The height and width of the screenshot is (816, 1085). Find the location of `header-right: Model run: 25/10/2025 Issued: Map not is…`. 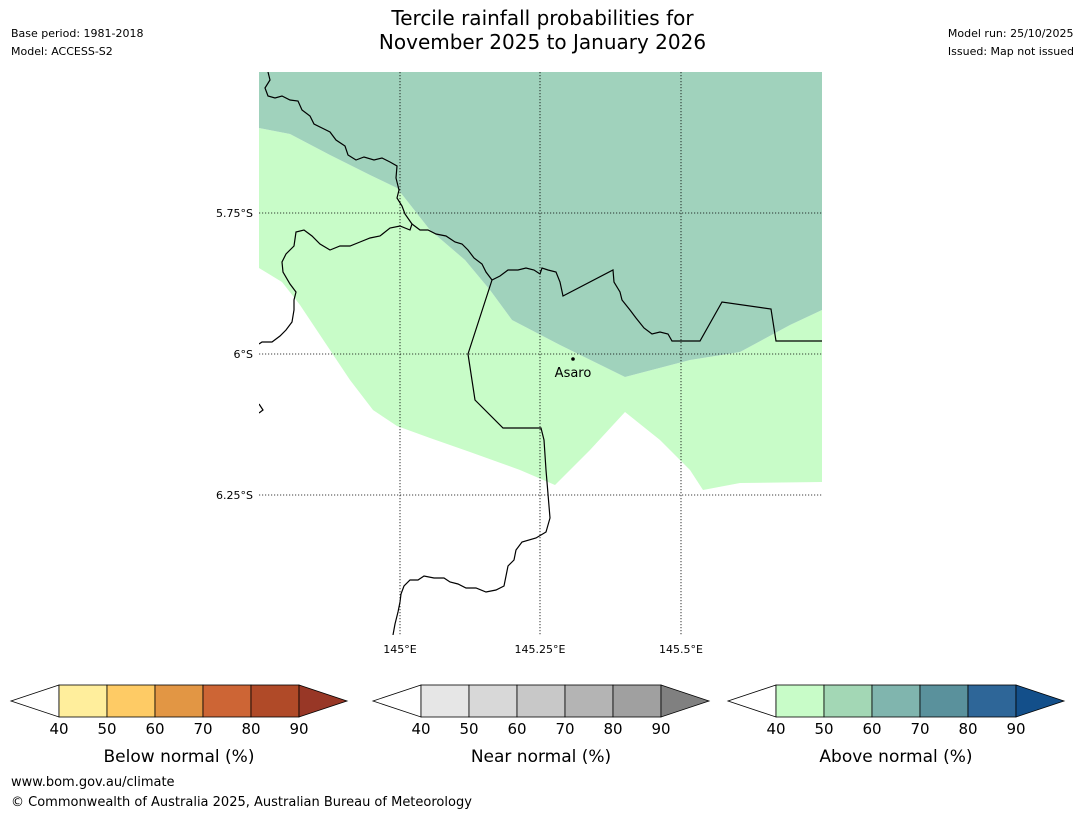

header-right: Model run: 25/10/2025 Issued: Map not is… is located at coordinates (1011, 43).